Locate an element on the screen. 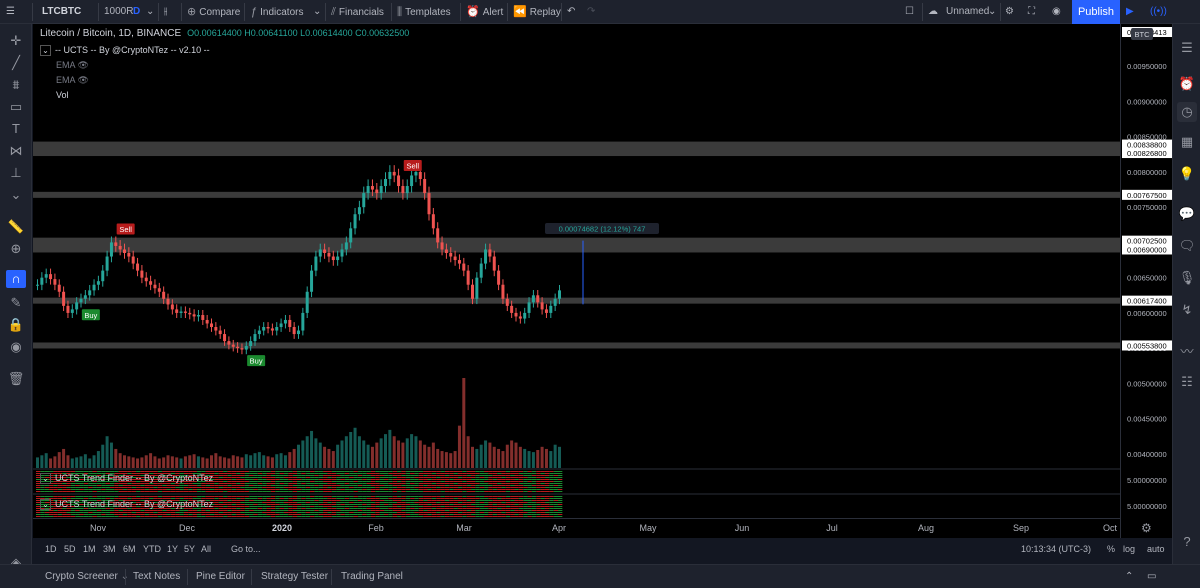 This screenshot has height=588, width=1200. chevron-up-icon: ⌃ is located at coordinates (1129, 576).